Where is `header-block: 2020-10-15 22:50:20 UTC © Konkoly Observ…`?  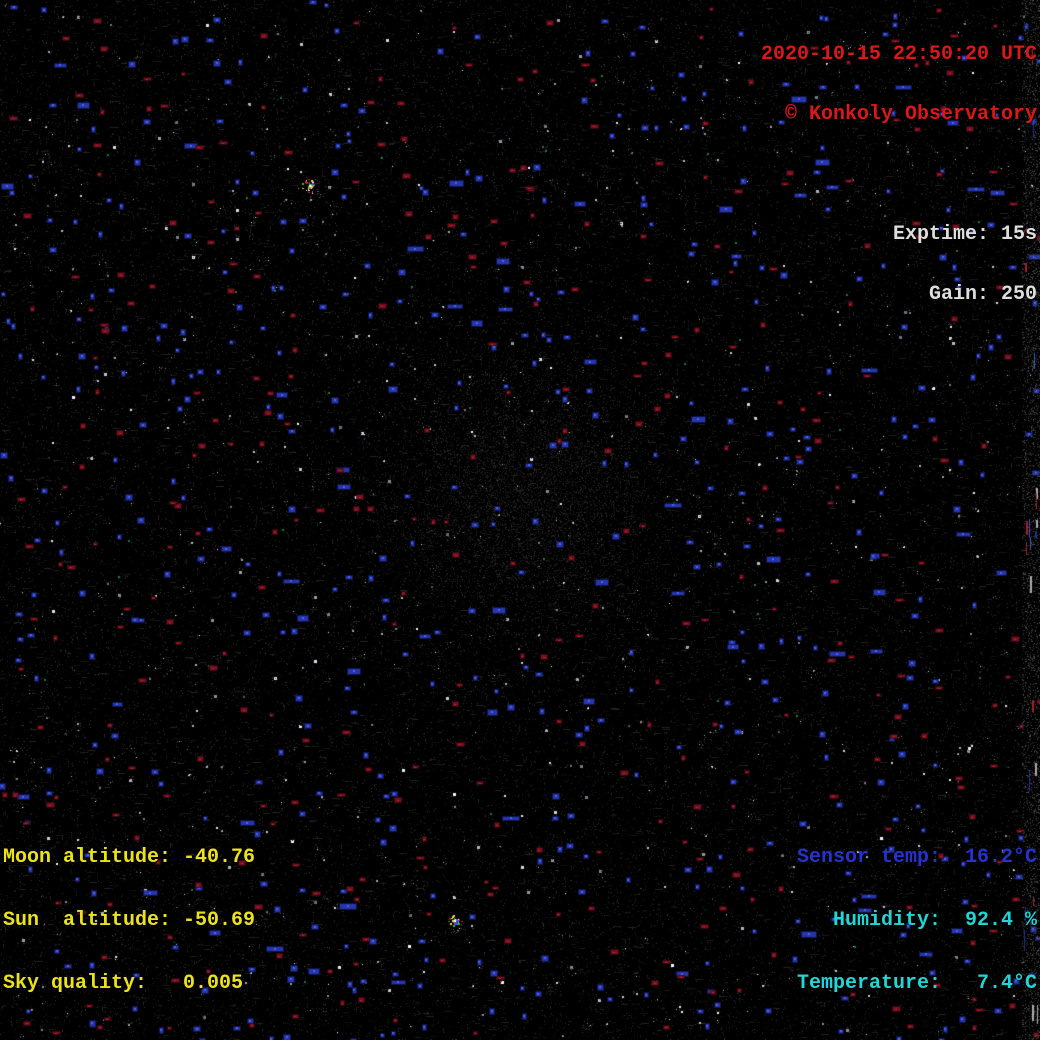 header-block: 2020-10-15 22:50:20 UTC © Konkoly Observ… is located at coordinates (899, 175).